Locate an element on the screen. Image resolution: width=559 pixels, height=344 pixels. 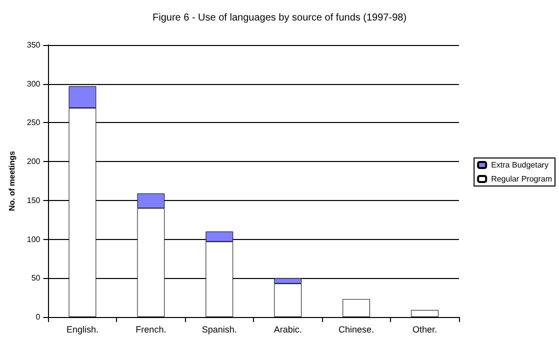
y-tick-label: 350 is located at coordinates (33, 45).